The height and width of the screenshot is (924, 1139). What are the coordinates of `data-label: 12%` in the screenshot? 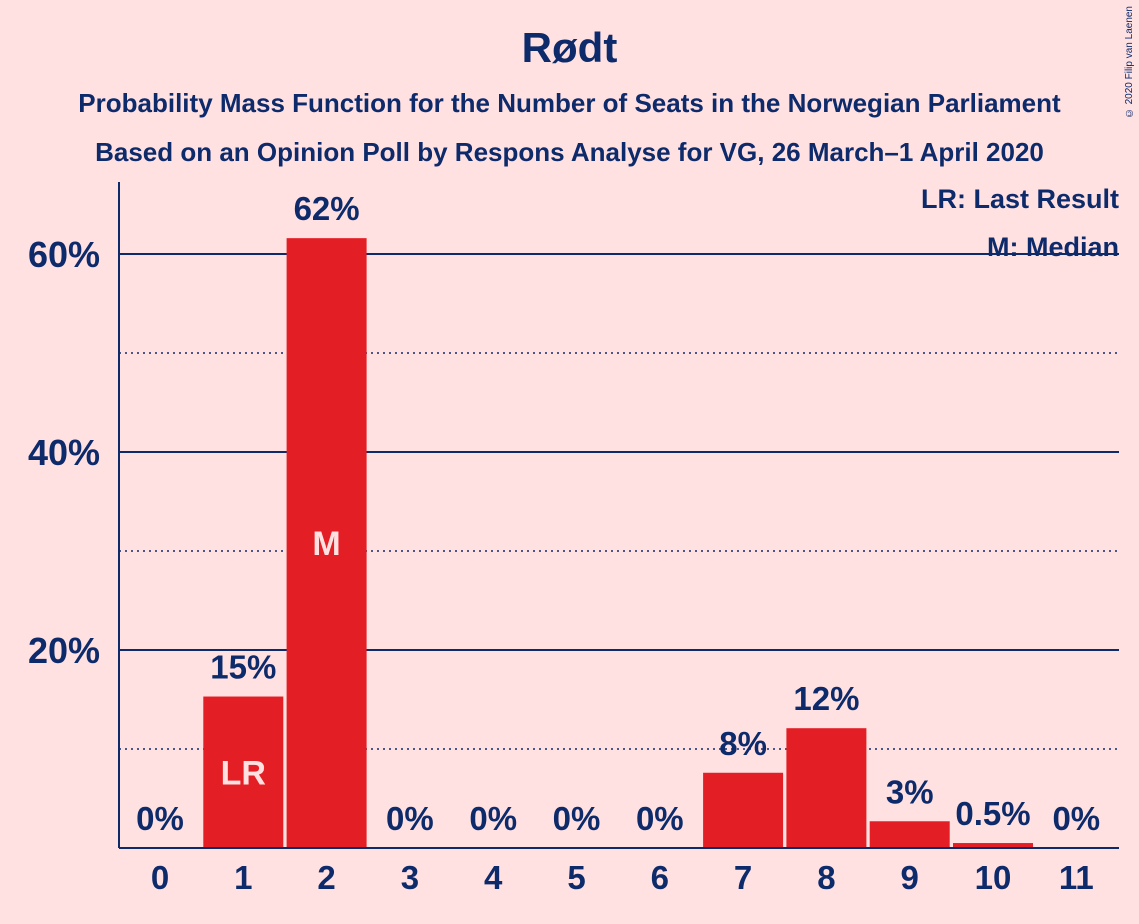 It's located at (826, 698).